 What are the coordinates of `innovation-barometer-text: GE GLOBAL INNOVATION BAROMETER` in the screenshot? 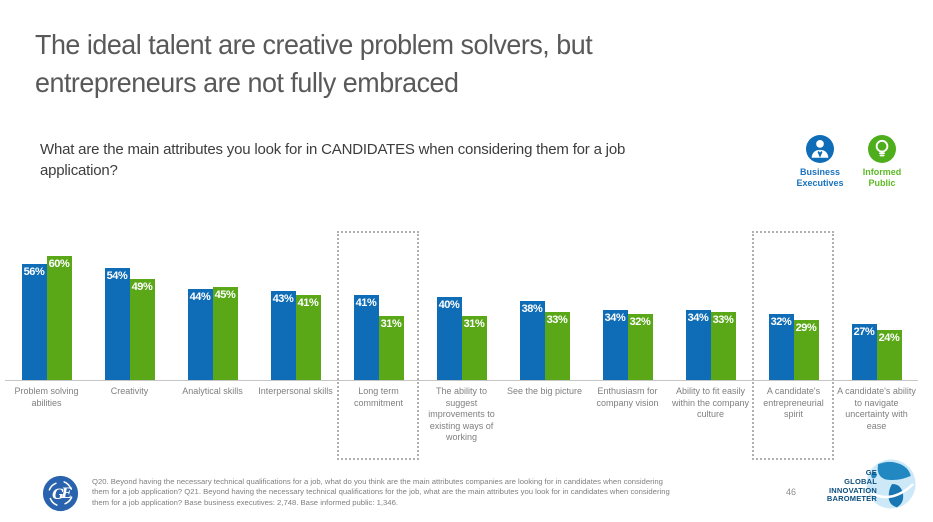 It's located at (852, 486).